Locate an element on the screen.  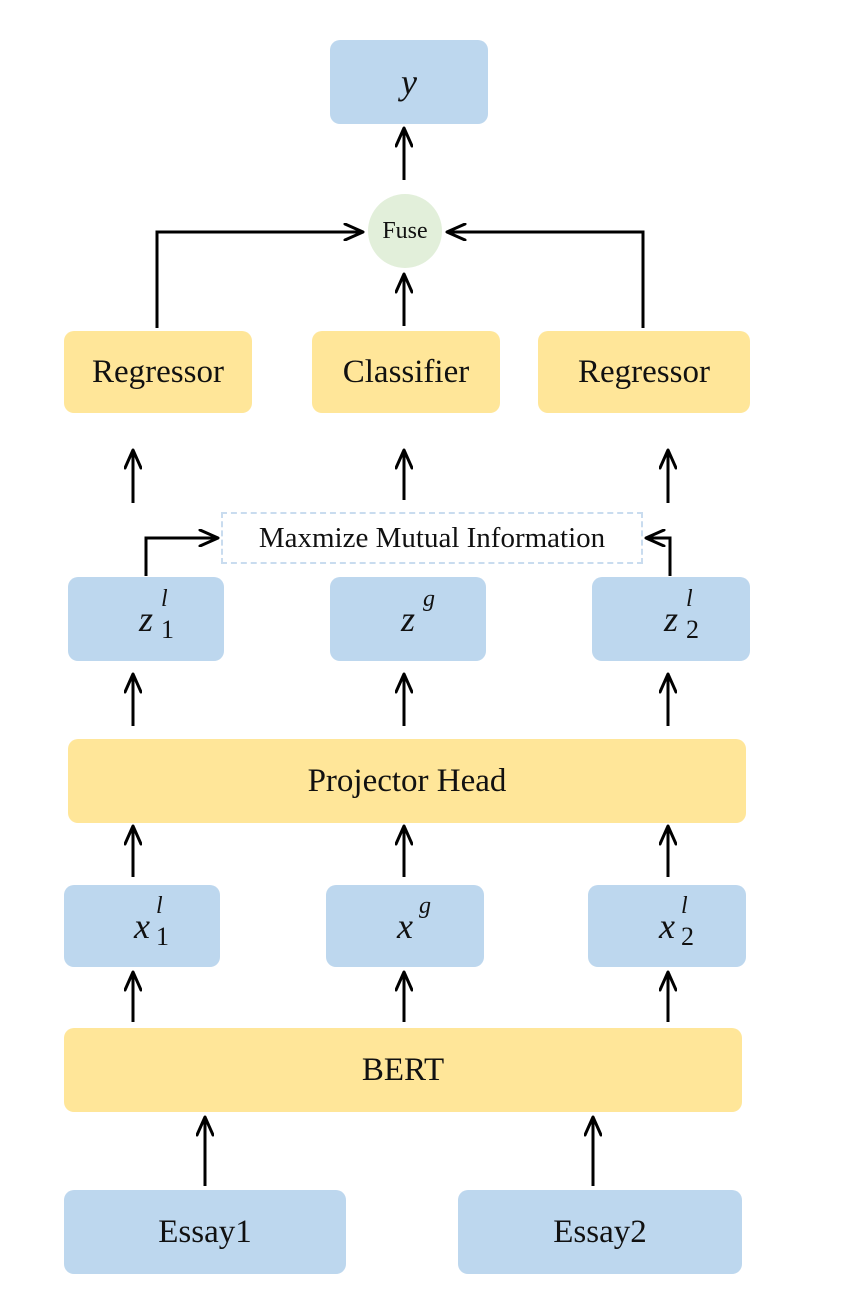
essay1-label: Essay1 is located at coordinates (205, 1231).